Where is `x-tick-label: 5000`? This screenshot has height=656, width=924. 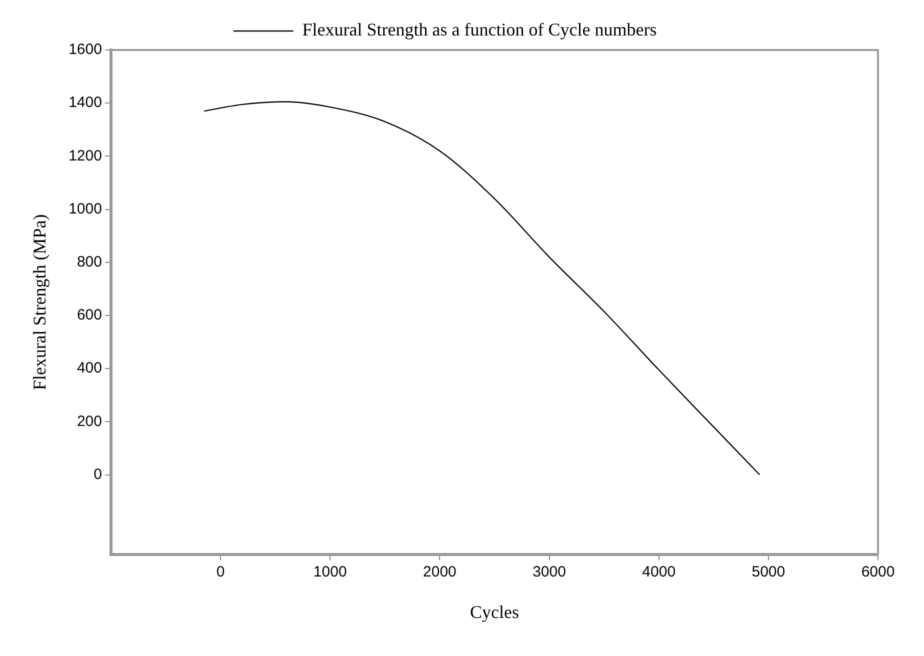 x-tick-label: 5000 is located at coordinates (769, 572).